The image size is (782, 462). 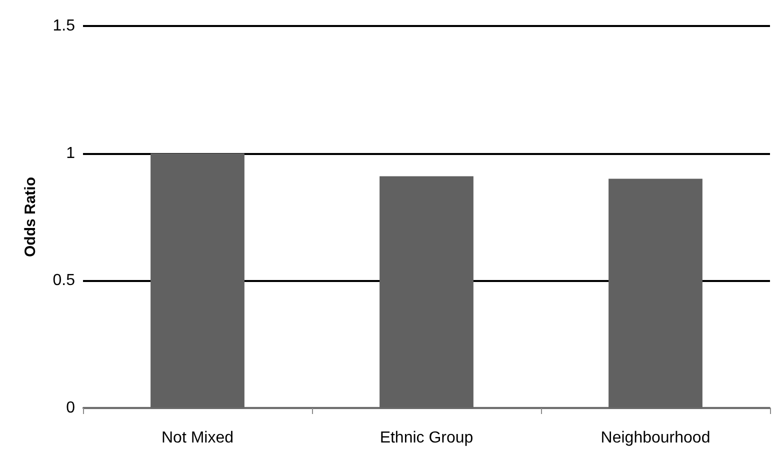 I want to click on y-tick-label: 0, so click(x=71, y=408).